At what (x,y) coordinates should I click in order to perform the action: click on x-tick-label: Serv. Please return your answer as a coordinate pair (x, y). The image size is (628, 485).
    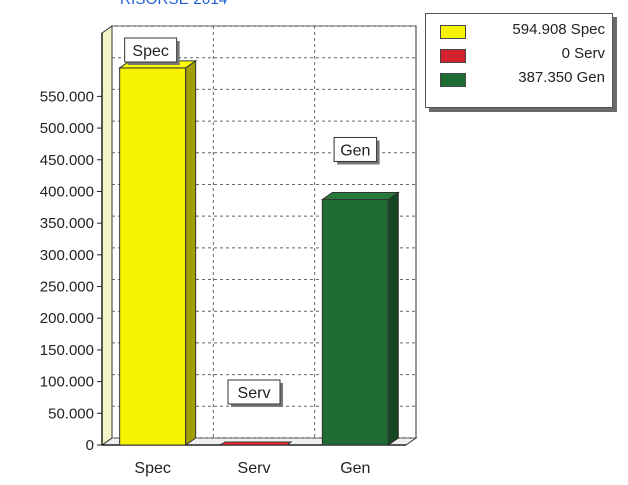
    Looking at the image, I should click on (254, 468).